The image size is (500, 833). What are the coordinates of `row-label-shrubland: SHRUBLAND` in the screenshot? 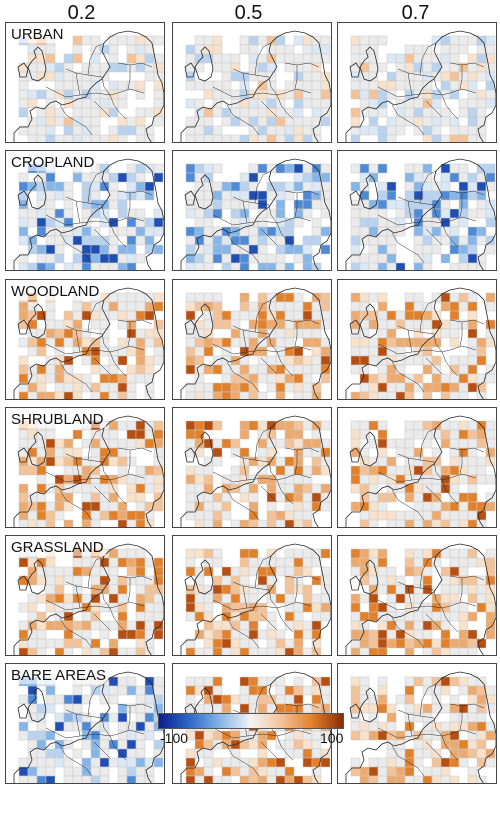 It's located at (57, 419).